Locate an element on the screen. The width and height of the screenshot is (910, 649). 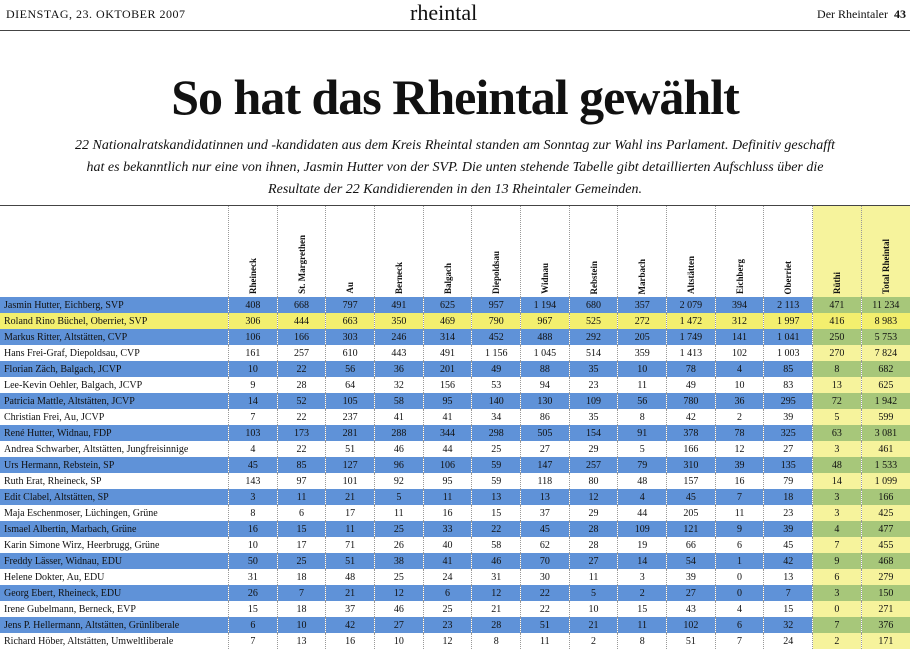
vote-count: 43 is located at coordinates (691, 609).